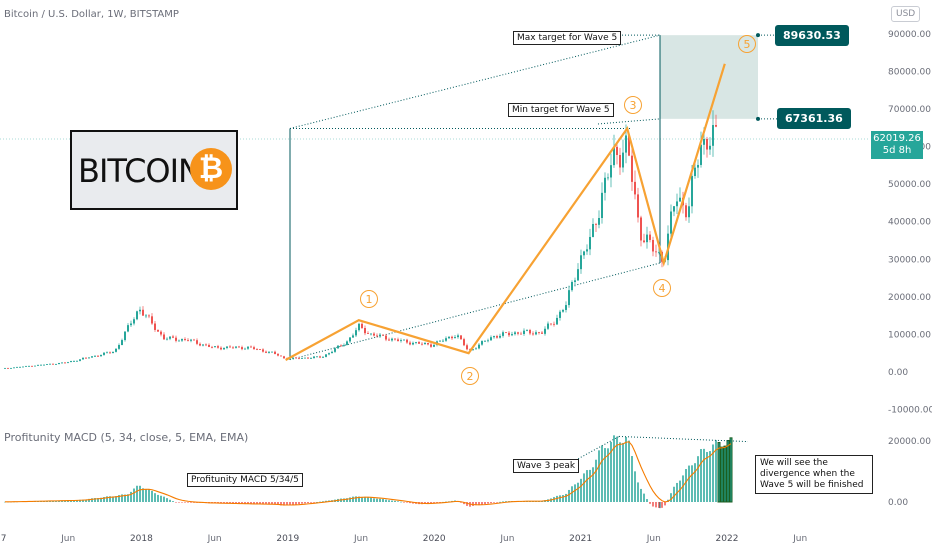  What do you see at coordinates (814, 118) in the screenshot?
I see `min-target-label: 67361.36` at bounding box center [814, 118].